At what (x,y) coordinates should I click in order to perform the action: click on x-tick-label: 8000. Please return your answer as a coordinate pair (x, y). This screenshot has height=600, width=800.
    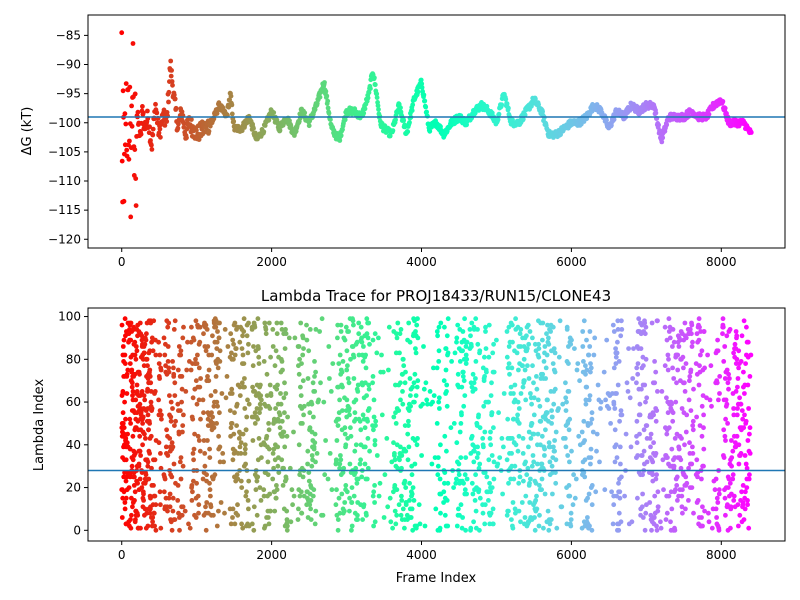
    Looking at the image, I should click on (721, 555).